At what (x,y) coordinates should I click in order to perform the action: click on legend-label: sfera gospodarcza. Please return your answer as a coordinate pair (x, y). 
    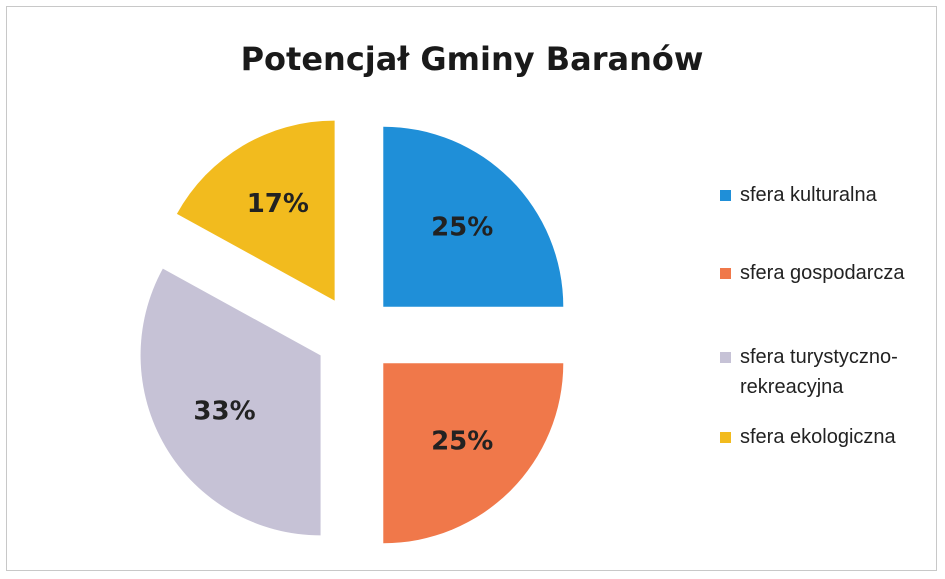
    Looking at the image, I should click on (822, 273).